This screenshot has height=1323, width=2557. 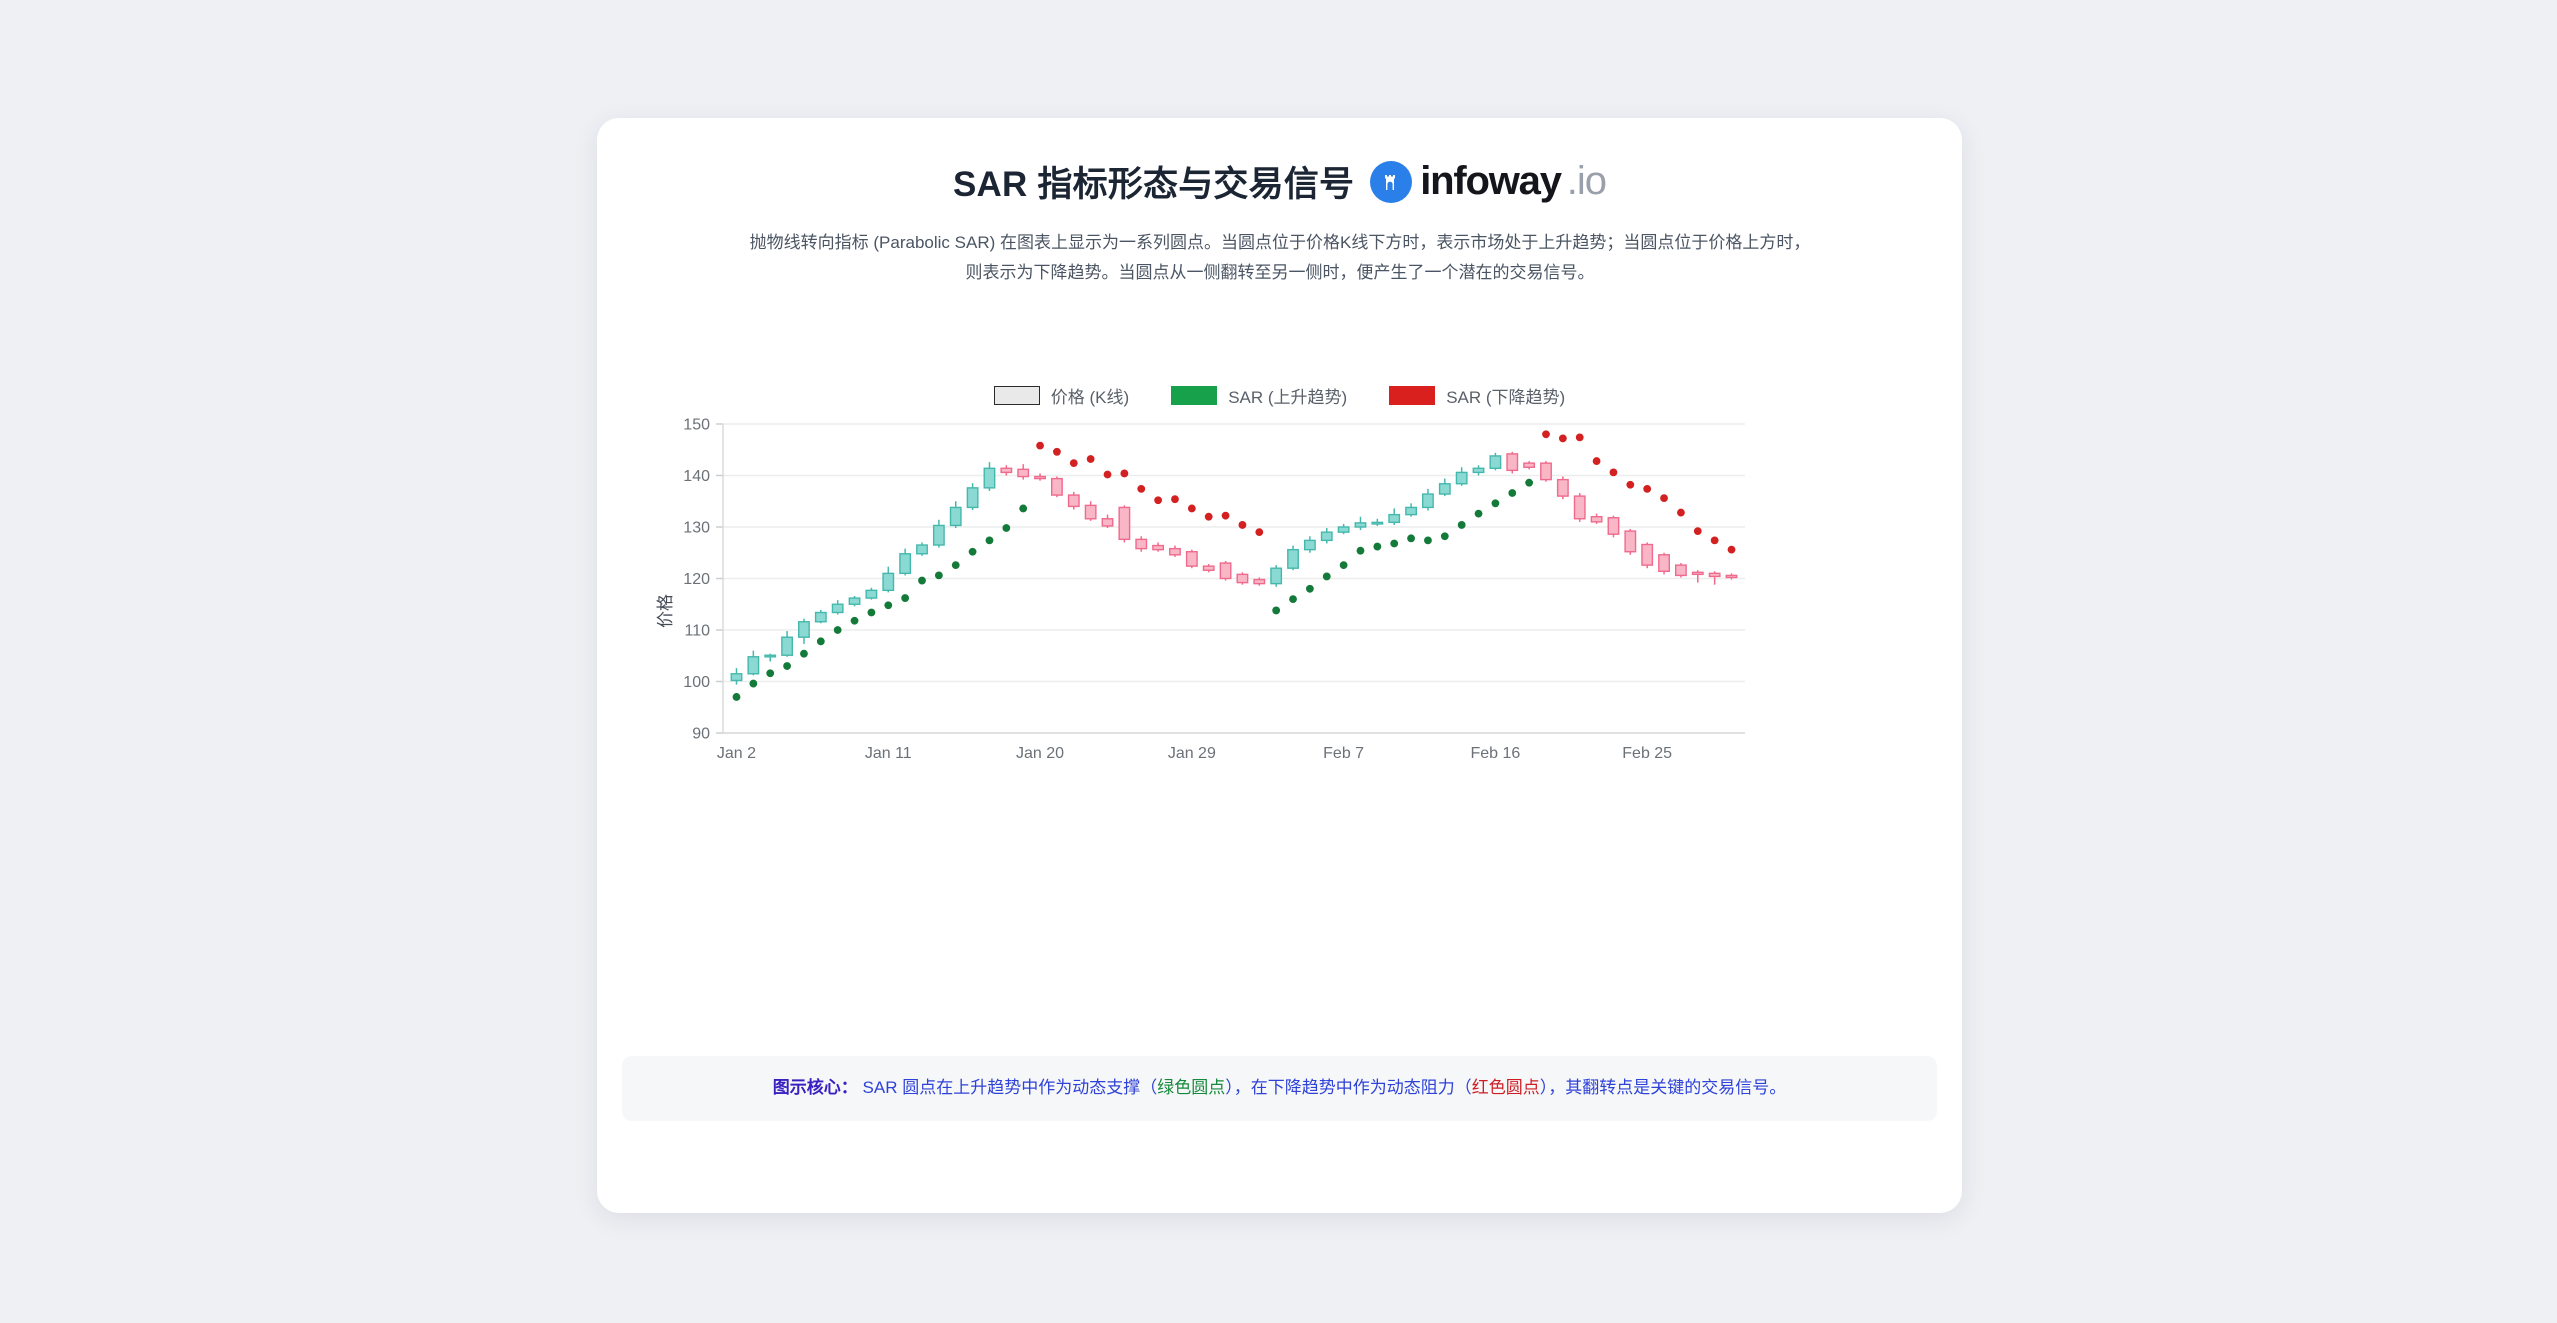 What do you see at coordinates (1191, 1087) in the screenshot?
I see `note-green-highlight: 绿色圆点` at bounding box center [1191, 1087].